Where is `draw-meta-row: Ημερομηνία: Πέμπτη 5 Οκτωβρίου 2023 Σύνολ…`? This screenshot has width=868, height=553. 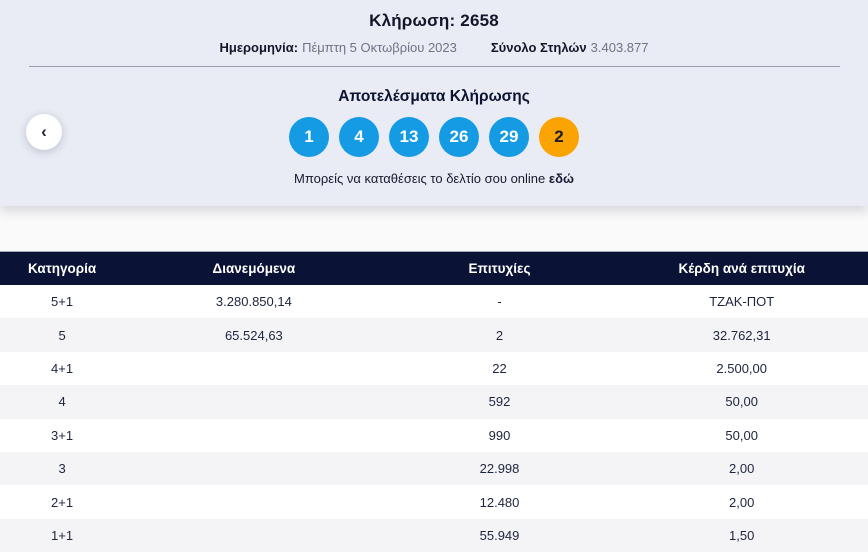 draw-meta-row: Ημερομηνία: Πέμπτη 5 Οκτωβρίου 2023 Σύνολ… is located at coordinates (434, 47).